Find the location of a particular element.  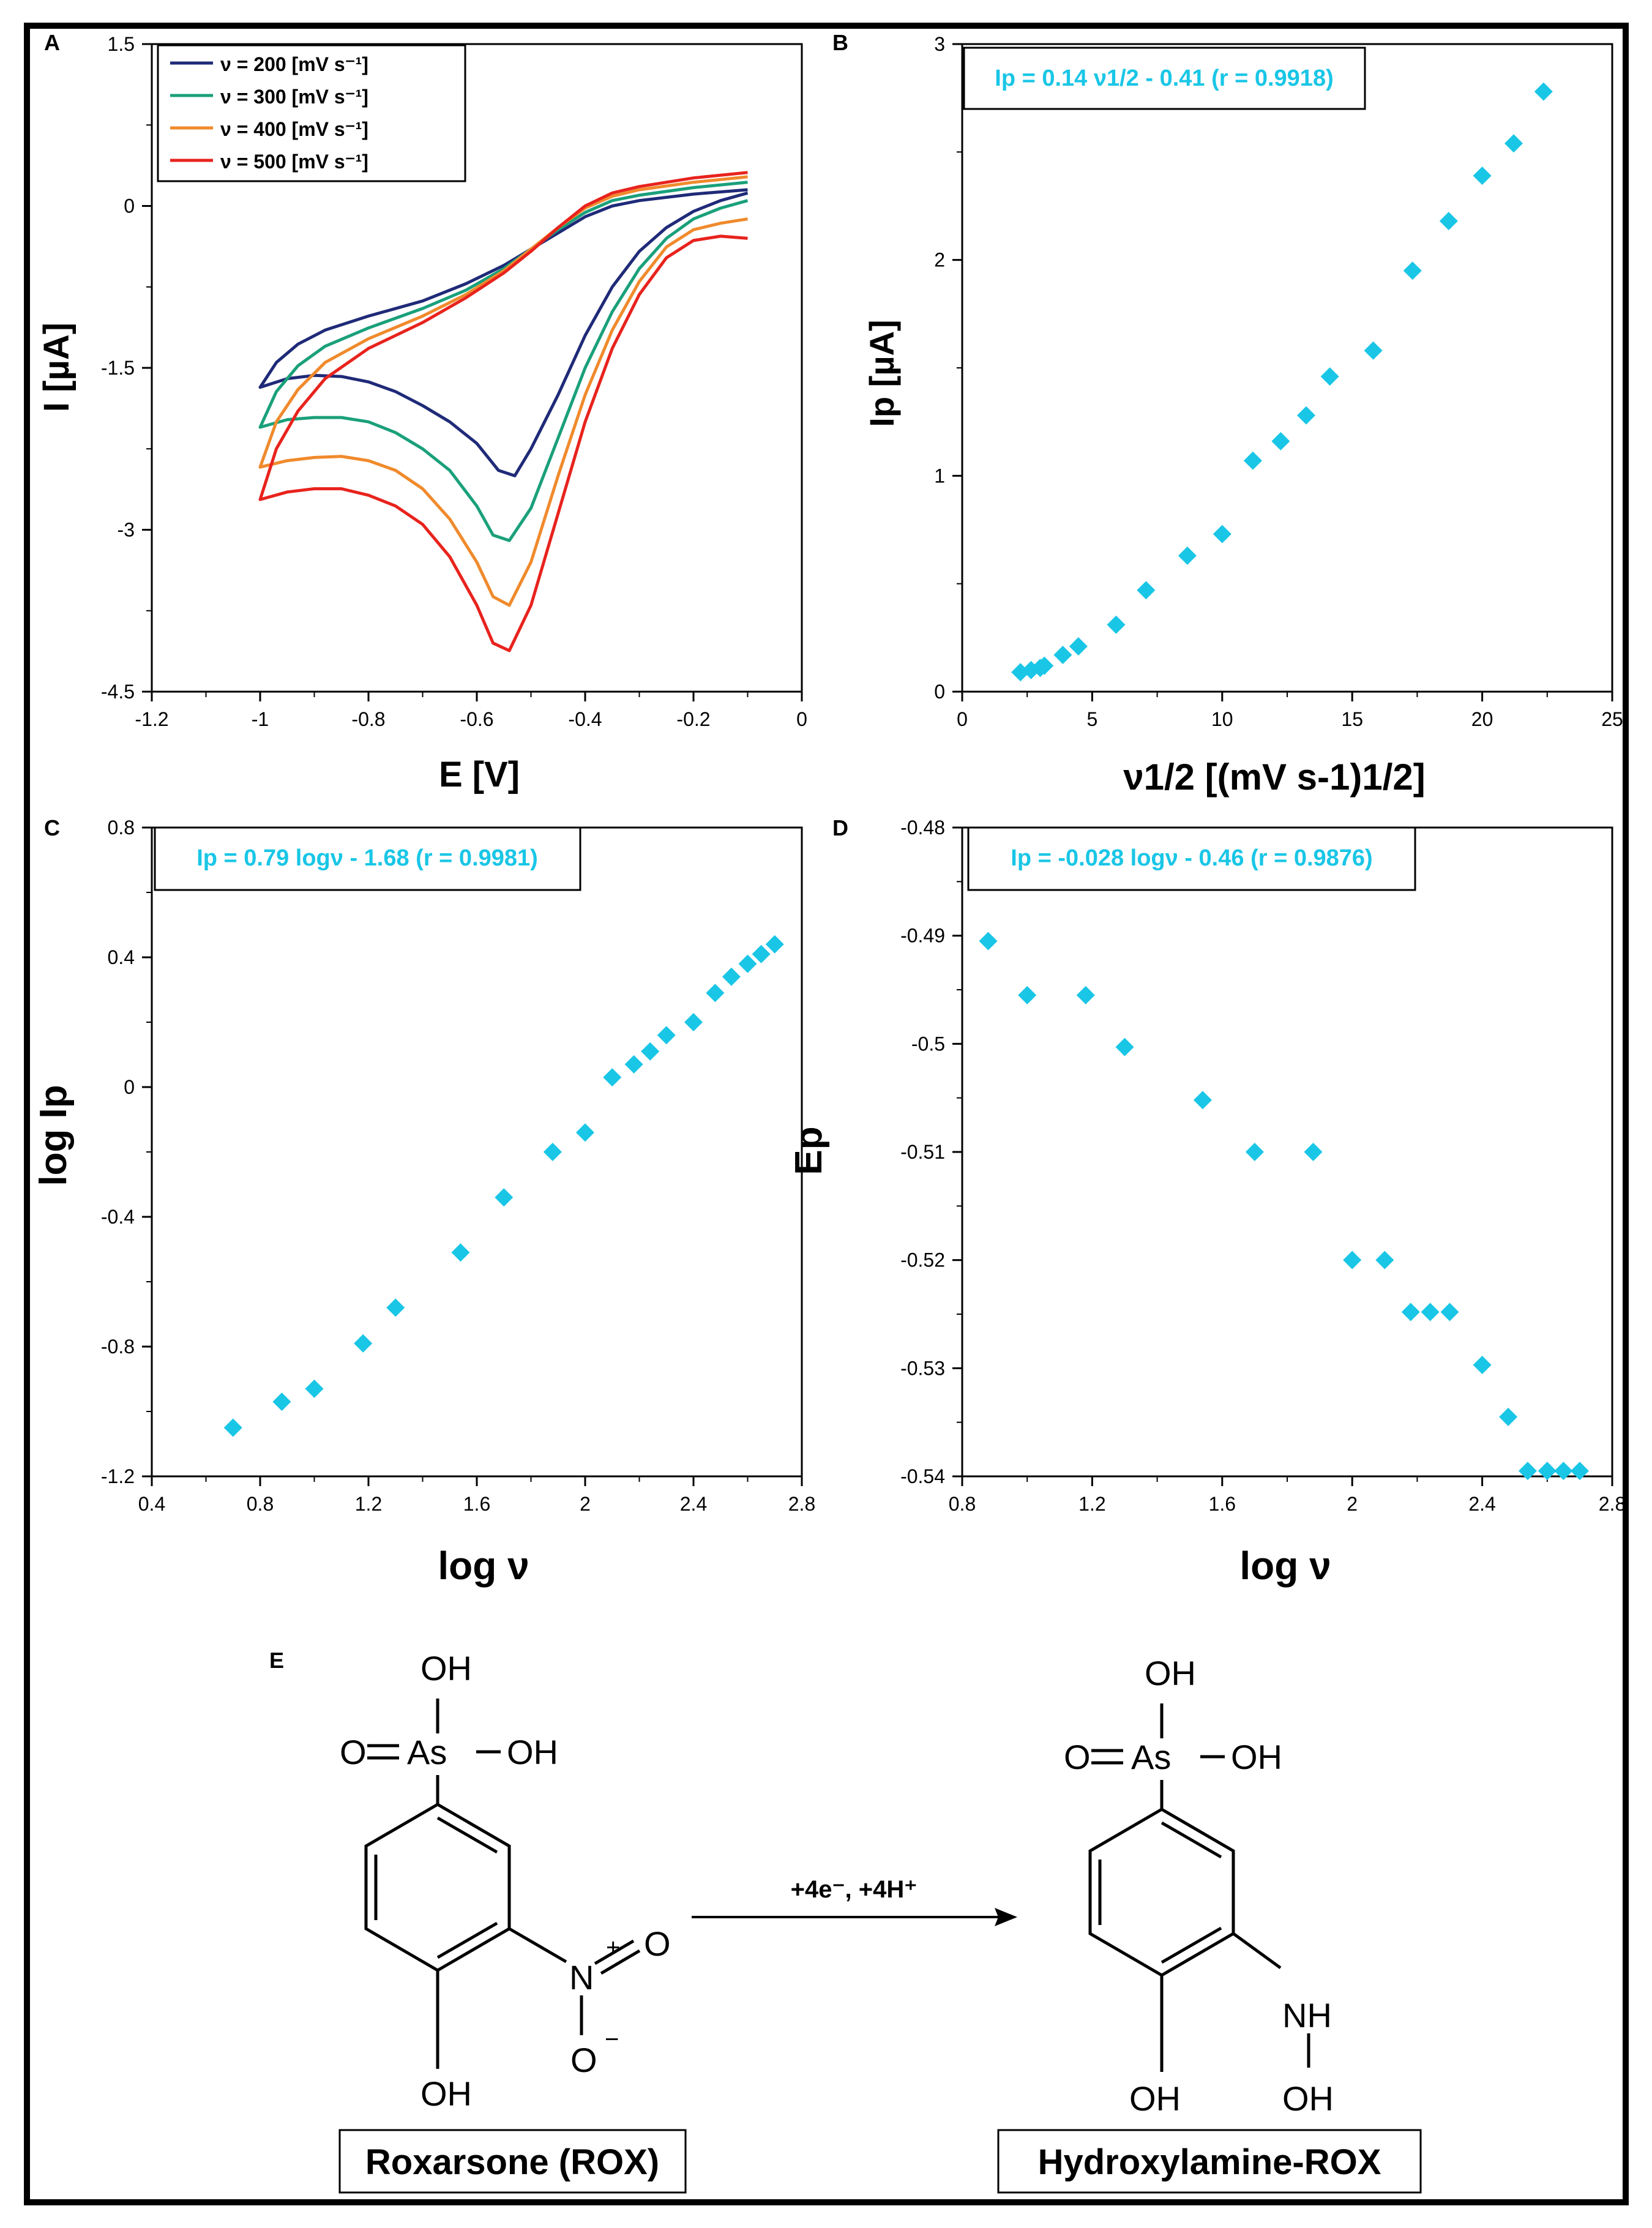

roxarsone-atoms: OH O As OH N + O O − OH is located at coordinates (505, 1881).